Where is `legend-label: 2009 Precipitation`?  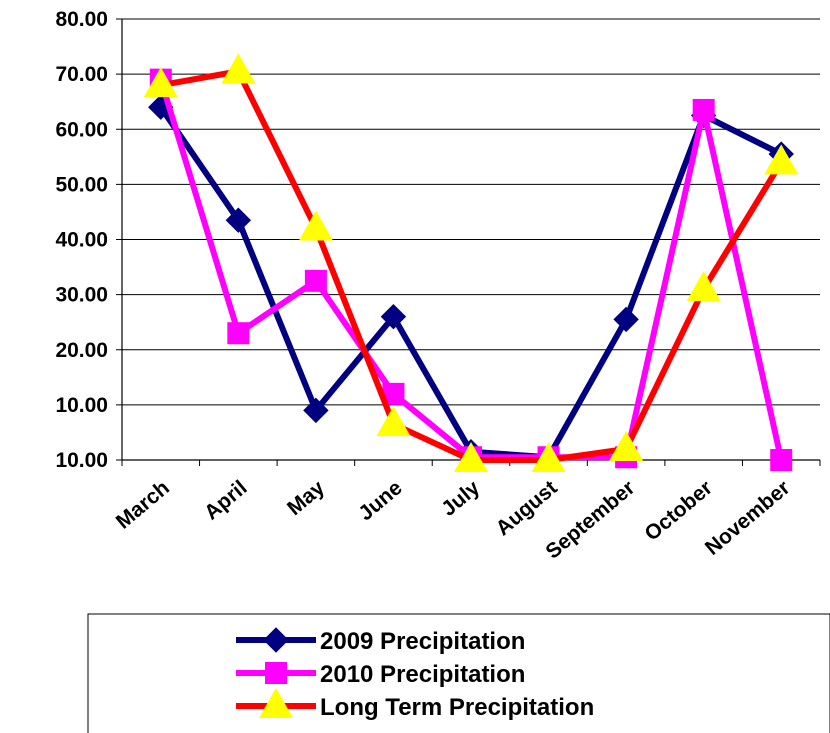
legend-label: 2009 Precipitation is located at coordinates (422, 641).